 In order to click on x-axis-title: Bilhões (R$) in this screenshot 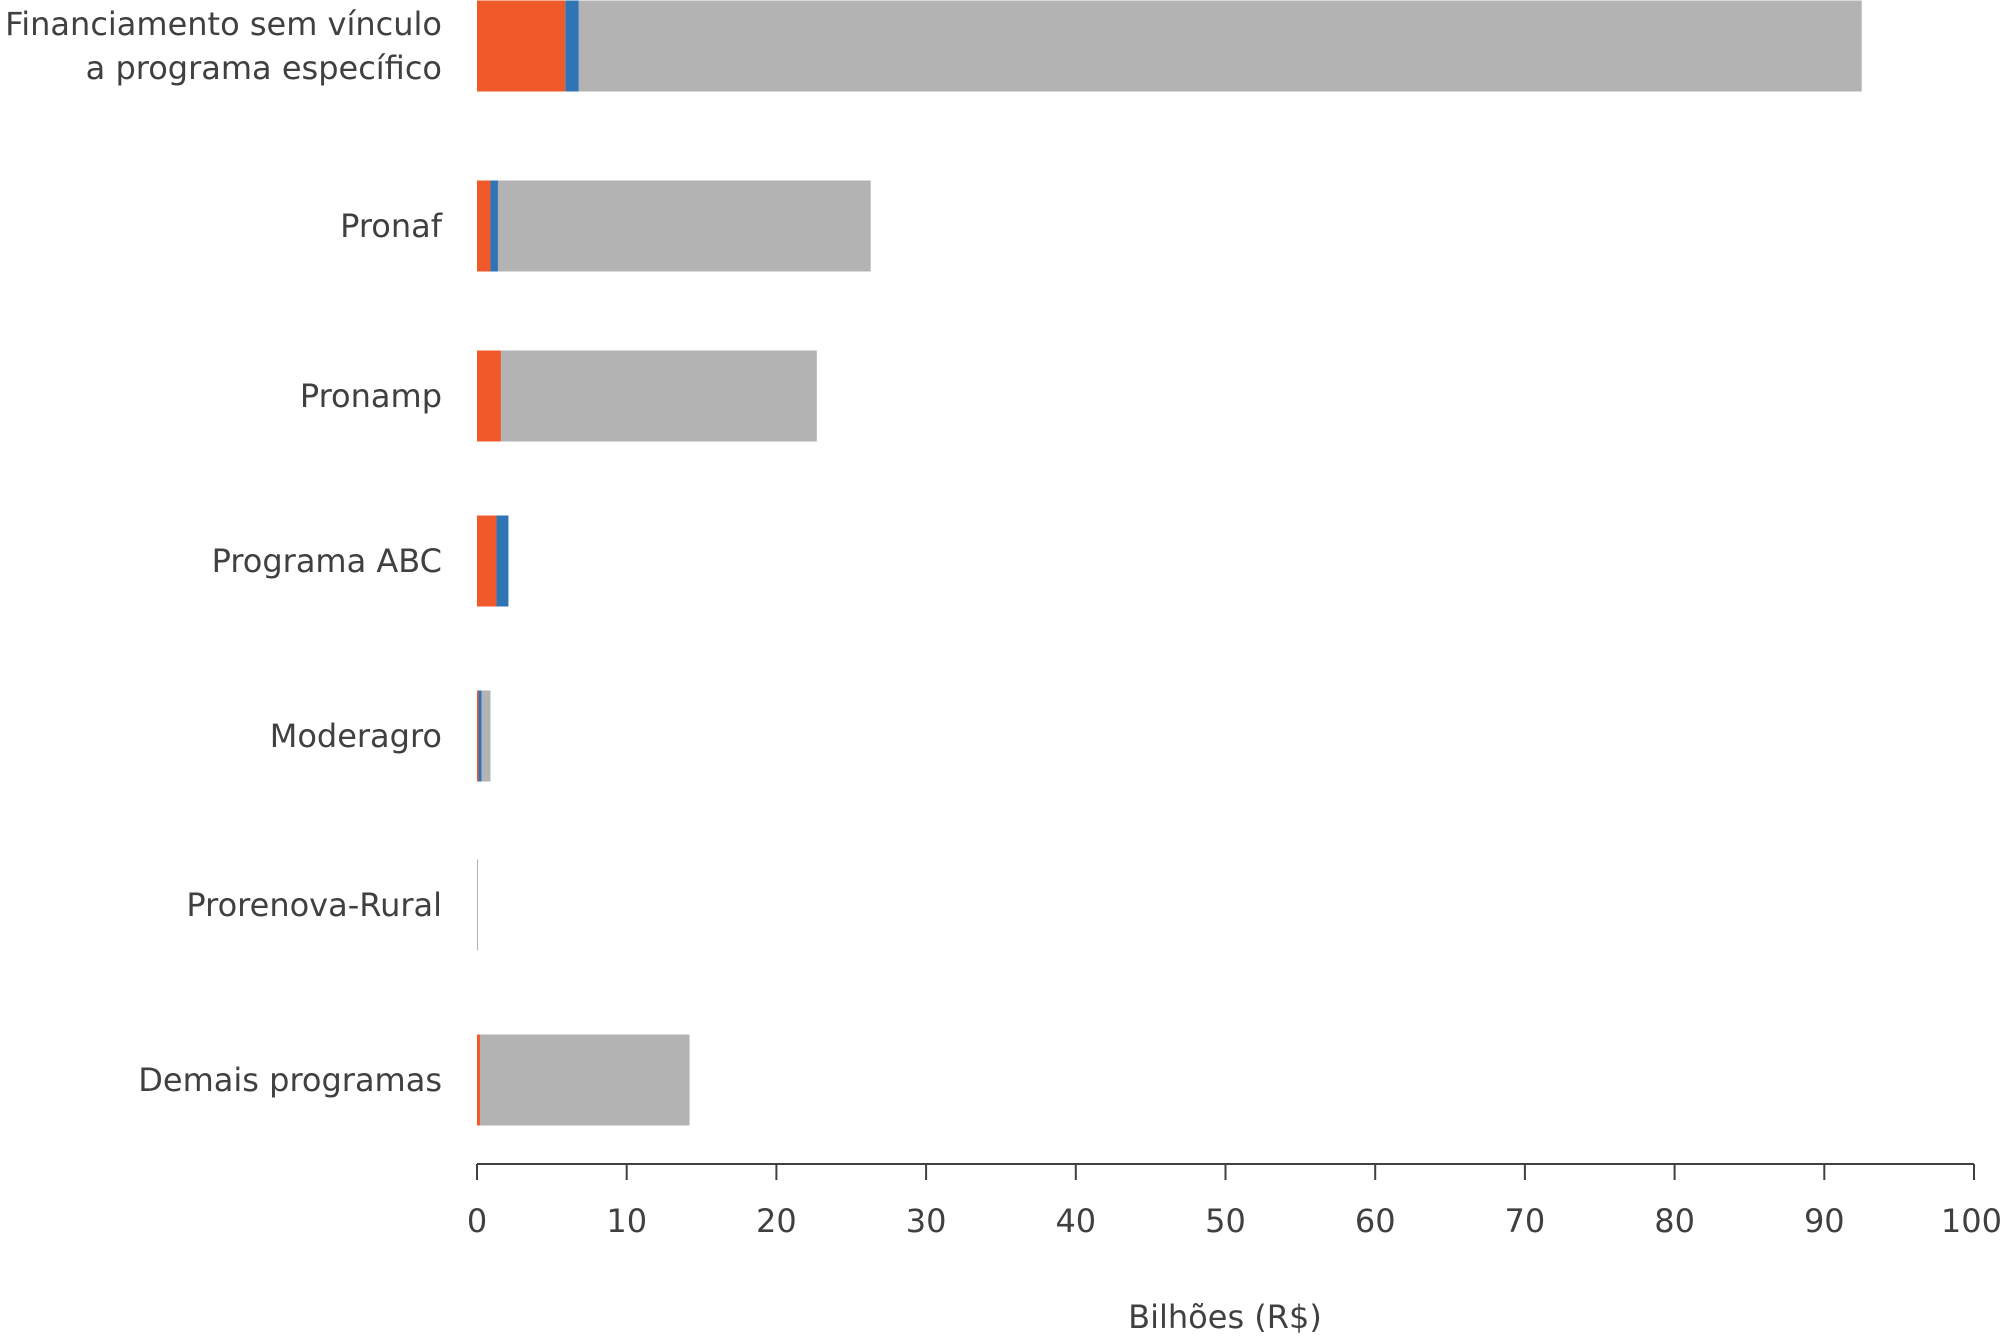, I will do `click(1225, 1317)`.